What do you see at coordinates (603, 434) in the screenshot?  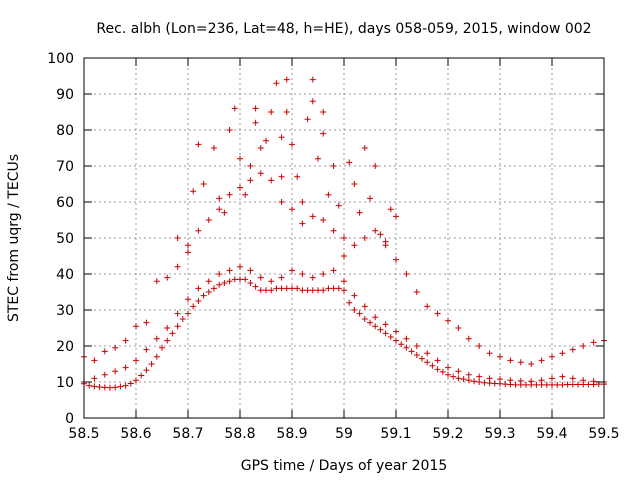 I see `x-tick-label: 59.5` at bounding box center [603, 434].